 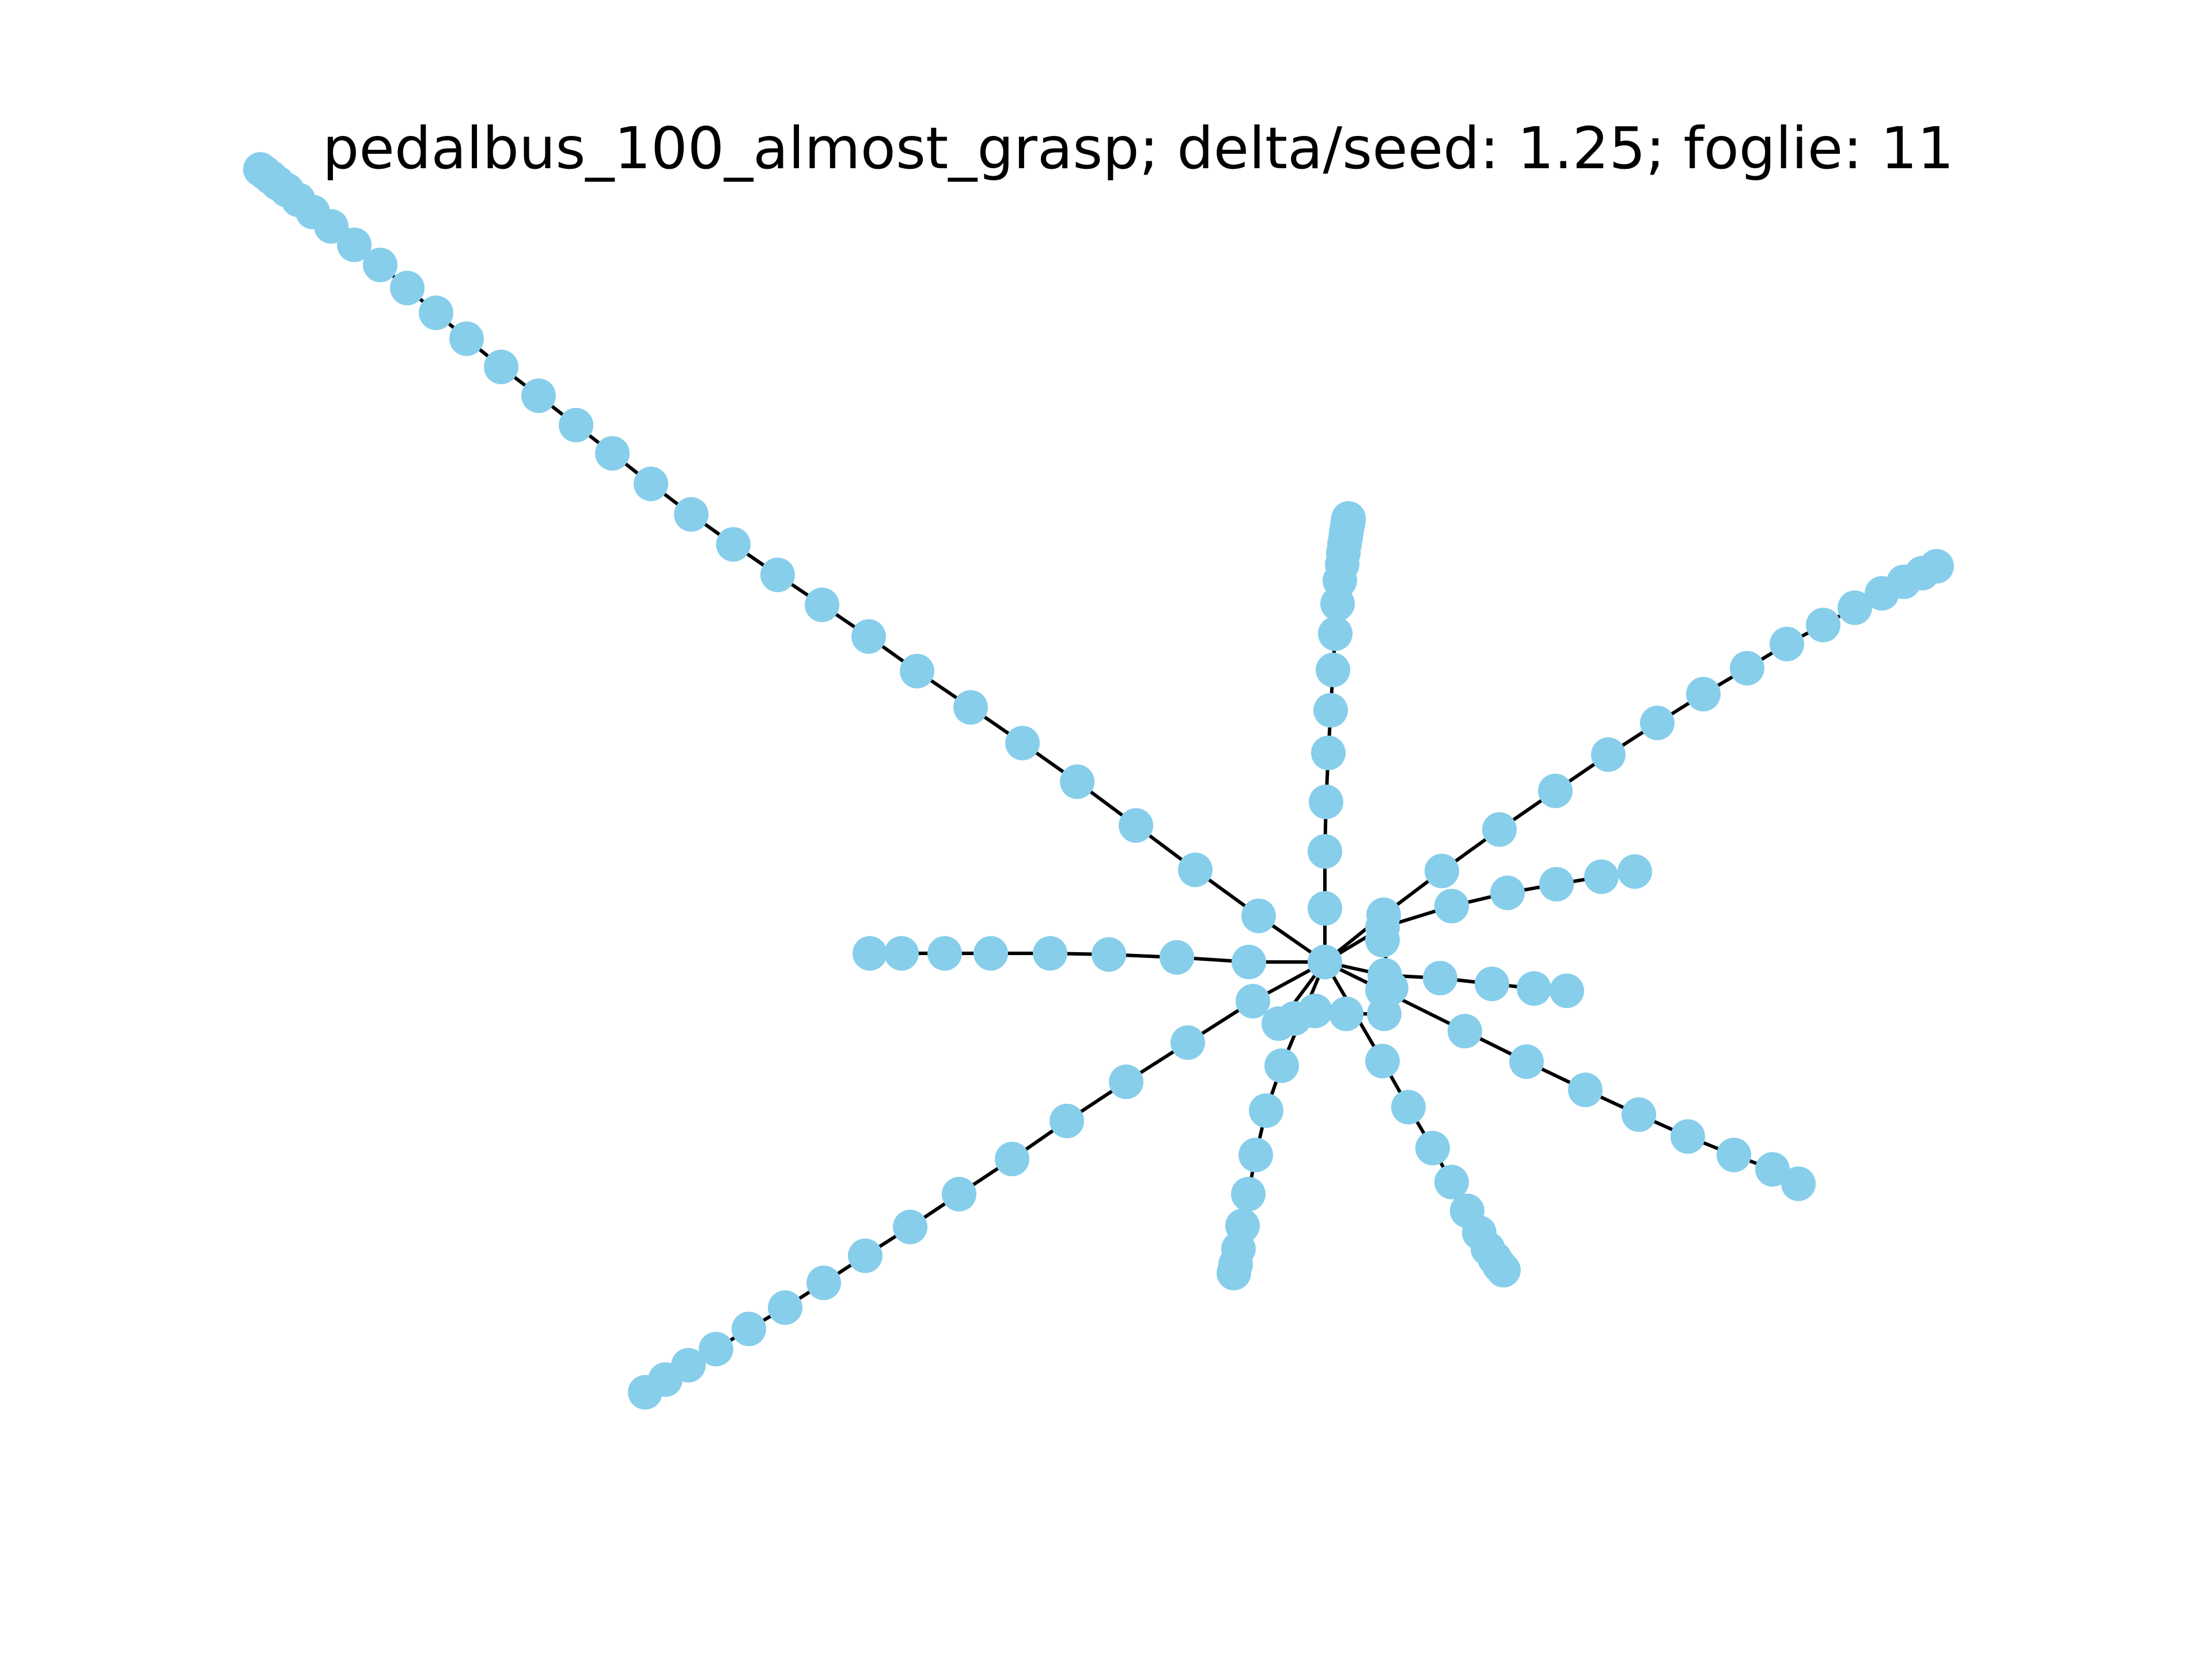 What do you see at coordinates (1382, 940) in the screenshot?
I see `graph-leaf-node-b10` at bounding box center [1382, 940].